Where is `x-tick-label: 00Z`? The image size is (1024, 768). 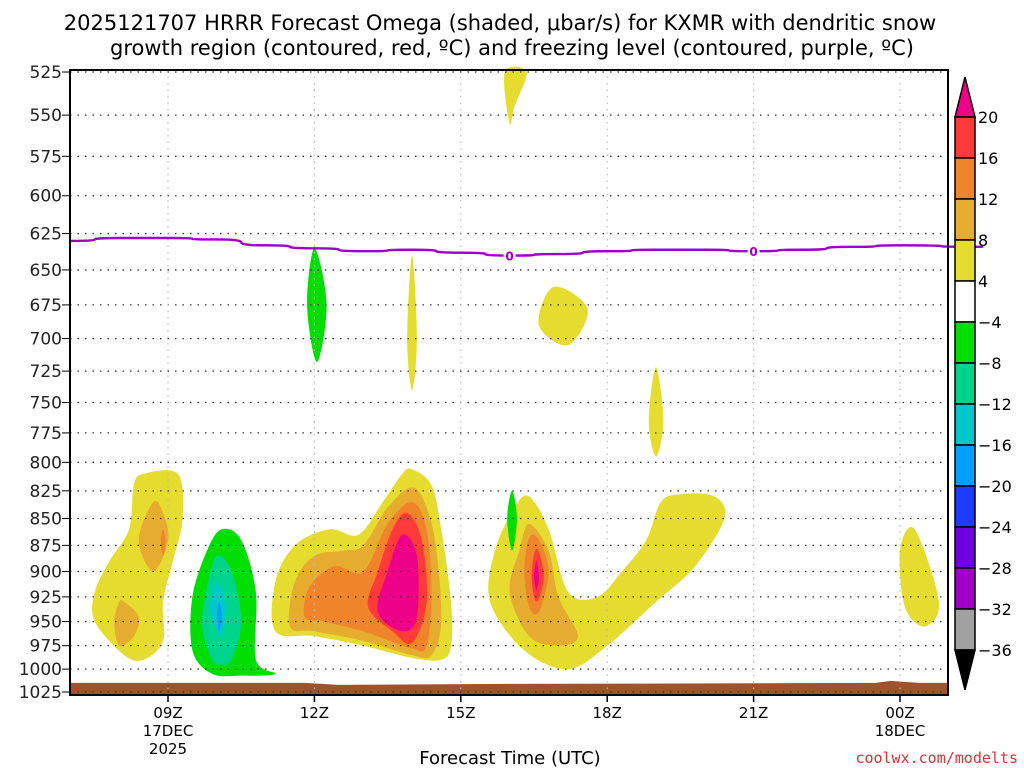 x-tick-label: 00Z is located at coordinates (899, 713).